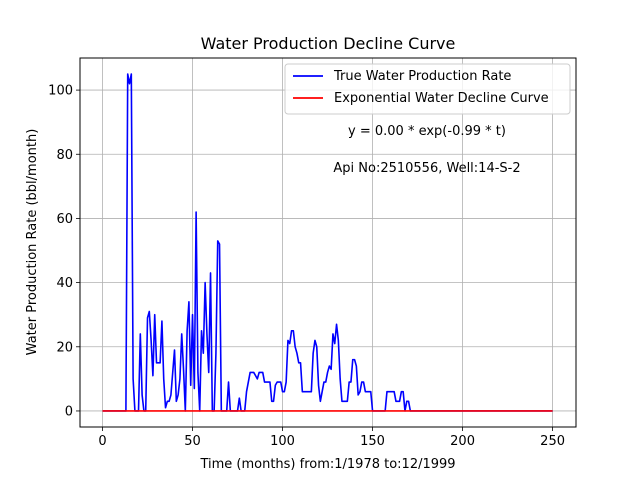  I want to click on y-tick-label: 0, so click(69, 411).